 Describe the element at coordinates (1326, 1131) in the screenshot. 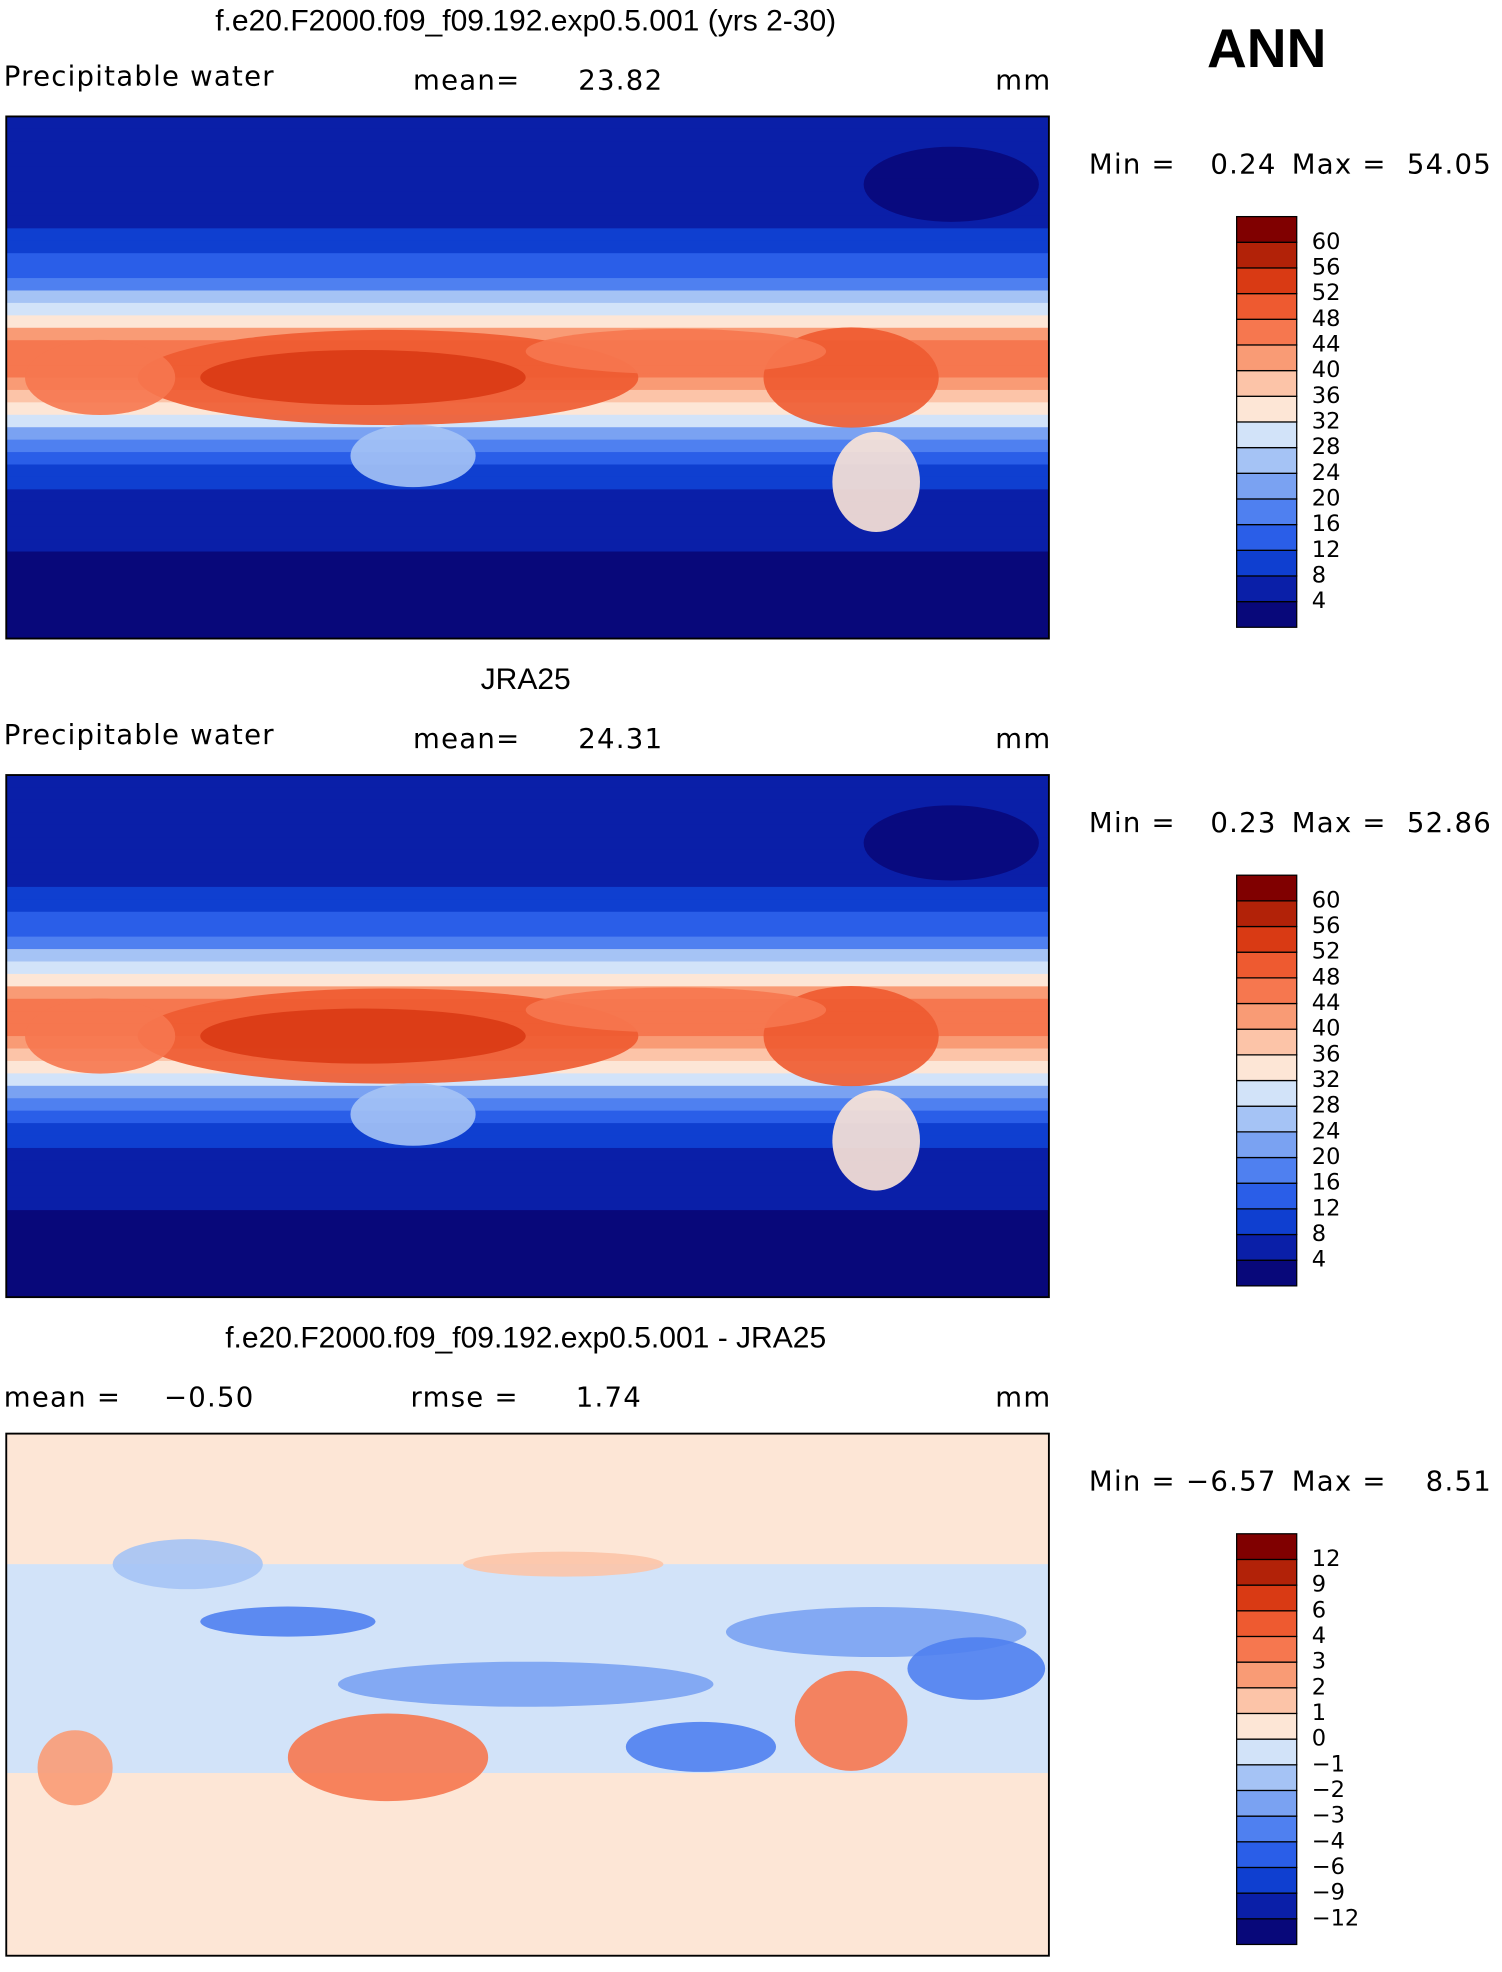

I see `colorbar-label: 24` at that location.